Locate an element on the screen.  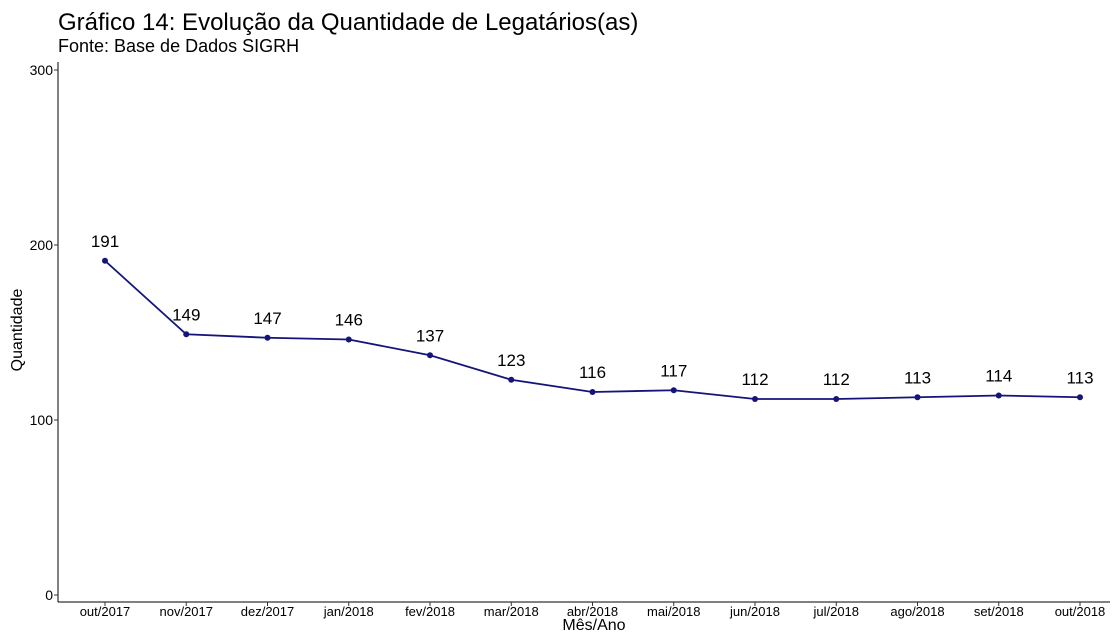
data-label: 123 is located at coordinates (511, 360).